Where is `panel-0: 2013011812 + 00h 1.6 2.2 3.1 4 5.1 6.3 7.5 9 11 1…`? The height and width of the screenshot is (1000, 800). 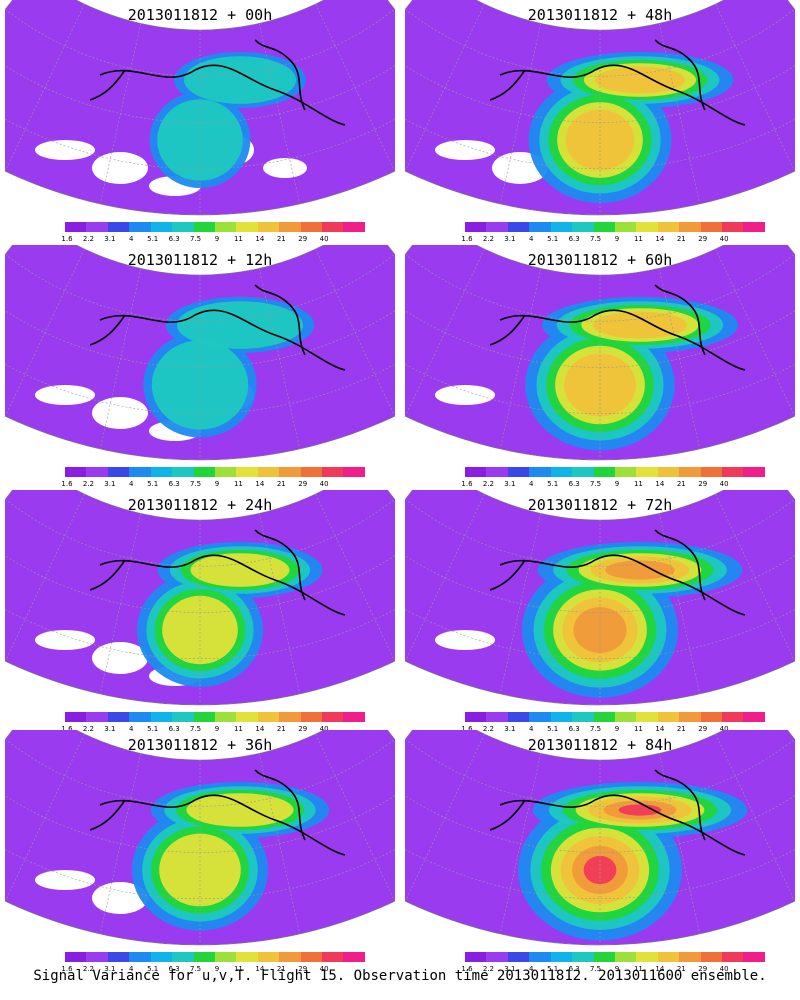 panel-0: 2013011812 + 00h 1.6 2.2 3.1 4 5.1 6.3 7.5 9 11 1… is located at coordinates (200, 122).